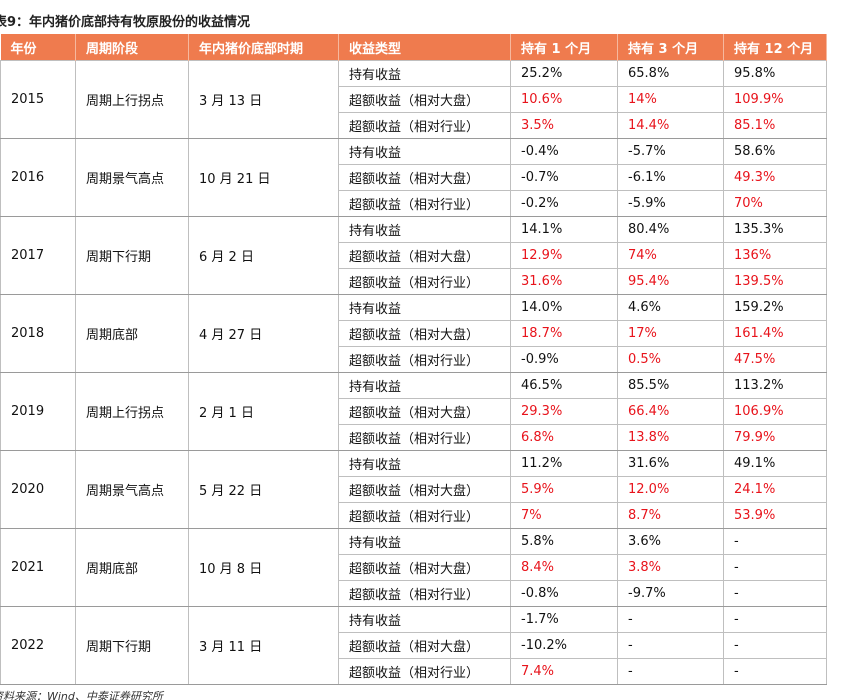  I want to click on table-row: 2019 周期上行拐点 2 月 1 日持有收益 46.5% 85.5% 113.2%, so click(413, 411).